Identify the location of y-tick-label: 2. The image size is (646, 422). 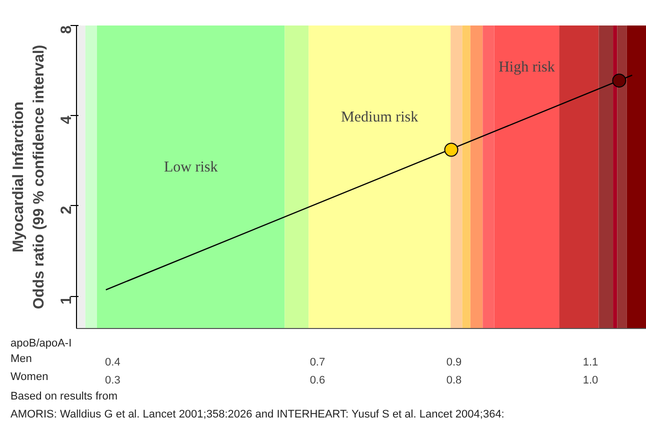
(66, 210).